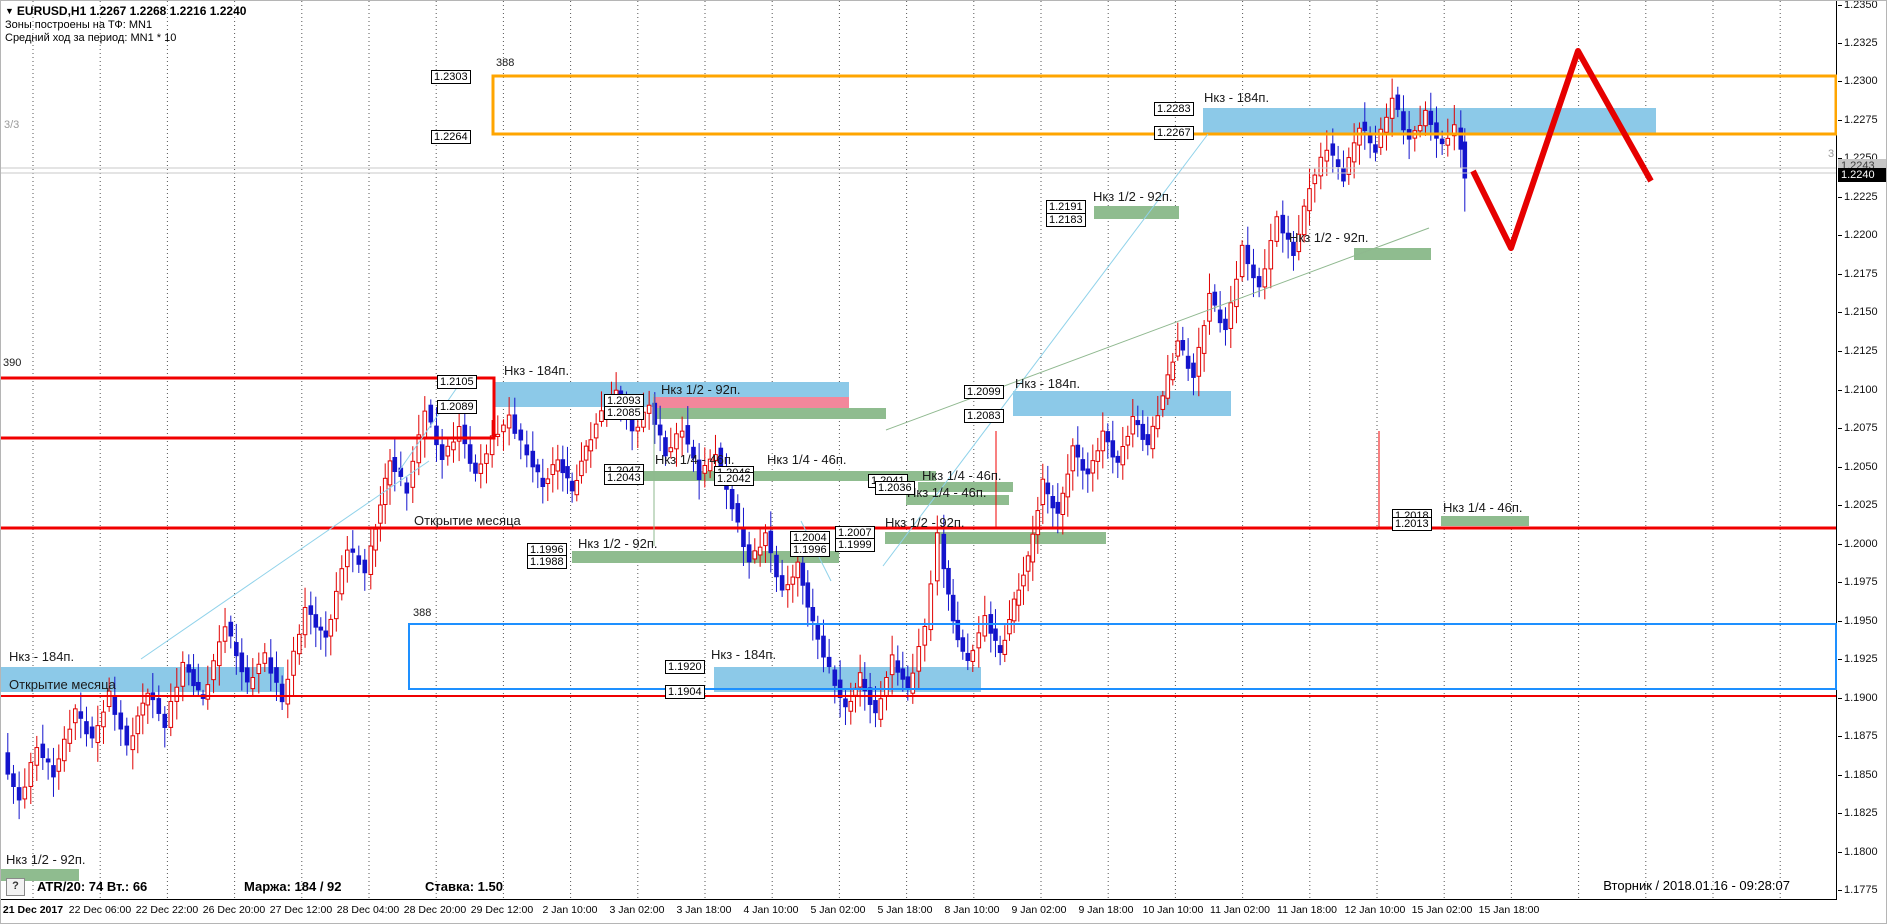 Image resolution: width=1887 pixels, height=924 pixels. I want to click on price-tag: 1.2303, so click(451, 77).